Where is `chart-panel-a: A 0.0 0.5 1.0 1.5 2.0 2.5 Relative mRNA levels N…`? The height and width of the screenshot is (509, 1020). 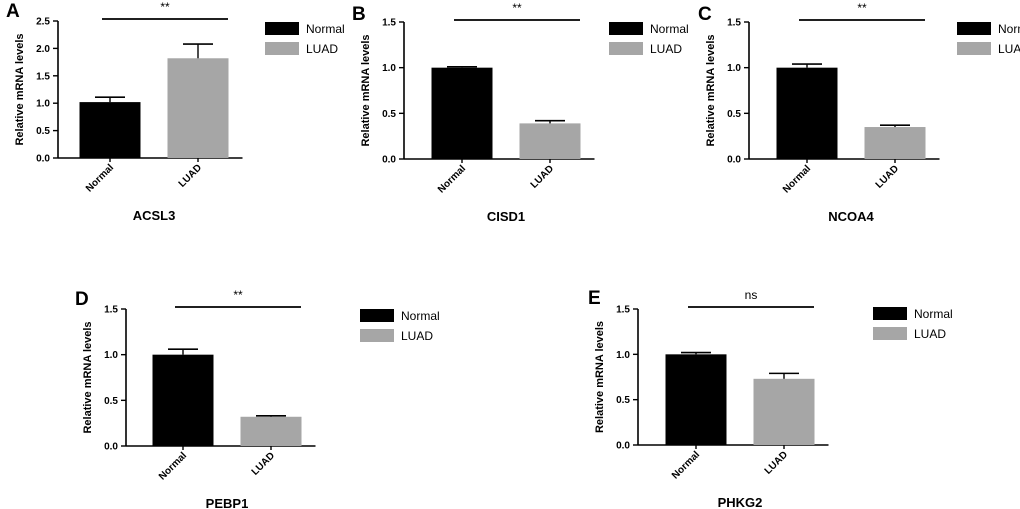 chart-panel-a: A 0.0 0.5 1.0 1.5 2.0 2.5 Relative mRNA levels N… is located at coordinates (175, 111).